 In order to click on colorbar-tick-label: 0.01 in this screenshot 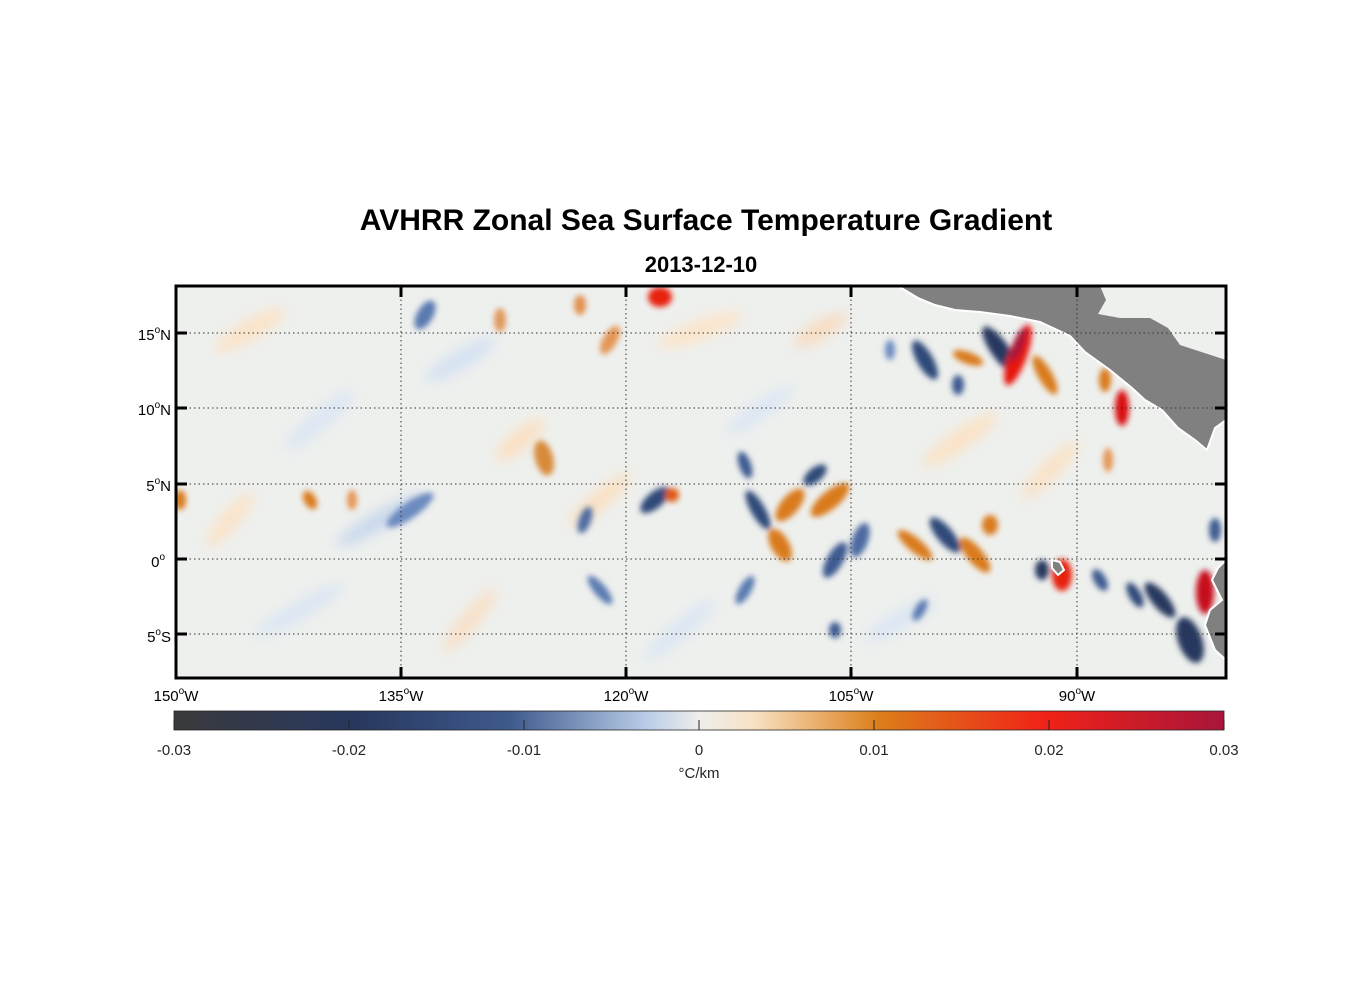, I will do `click(873, 750)`.